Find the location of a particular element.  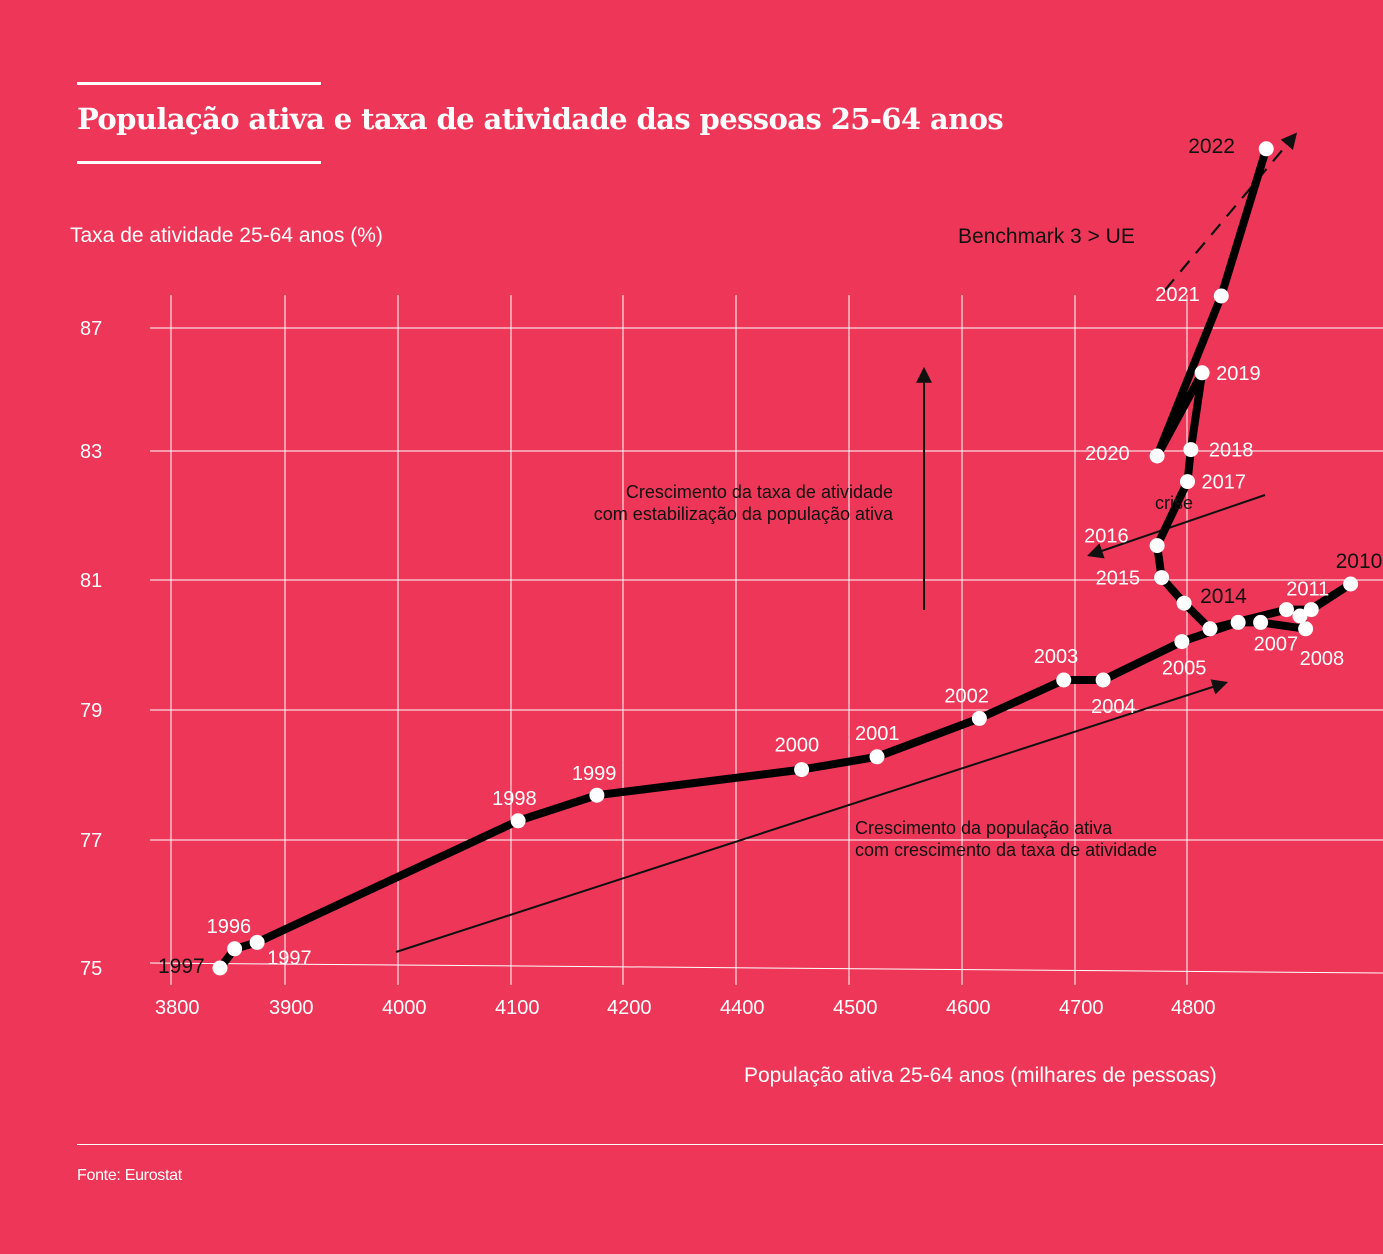

grid-line-horizontal is located at coordinates (766, 968).